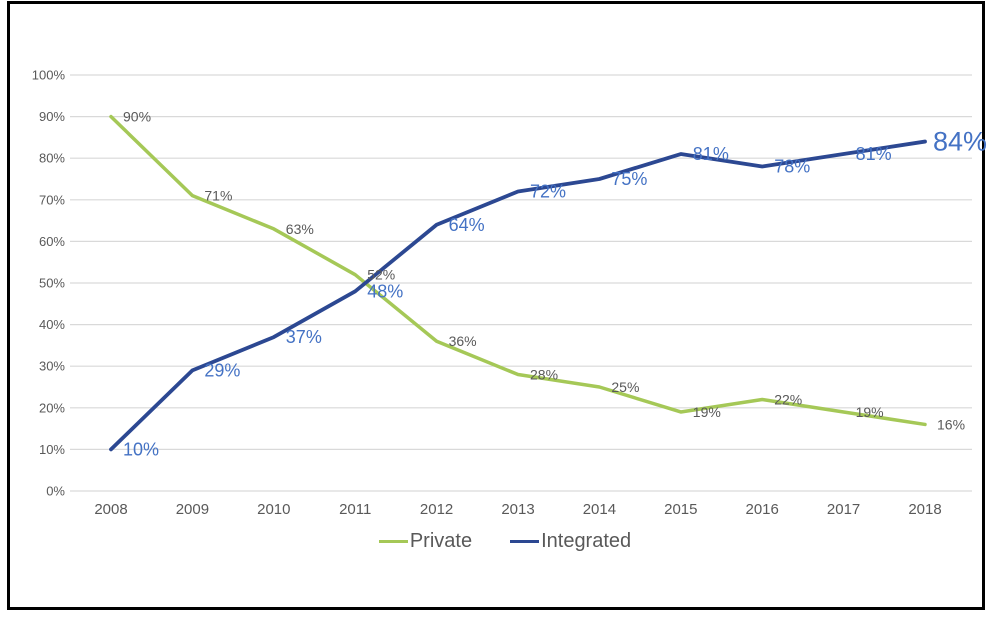  I want to click on x-tick-2013: 2013, so click(517, 509).